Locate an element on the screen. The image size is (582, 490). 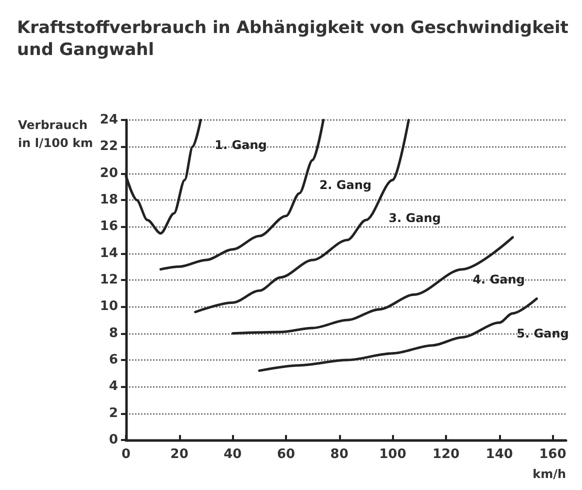
y-tick-label: 8 is located at coordinates (113, 333).